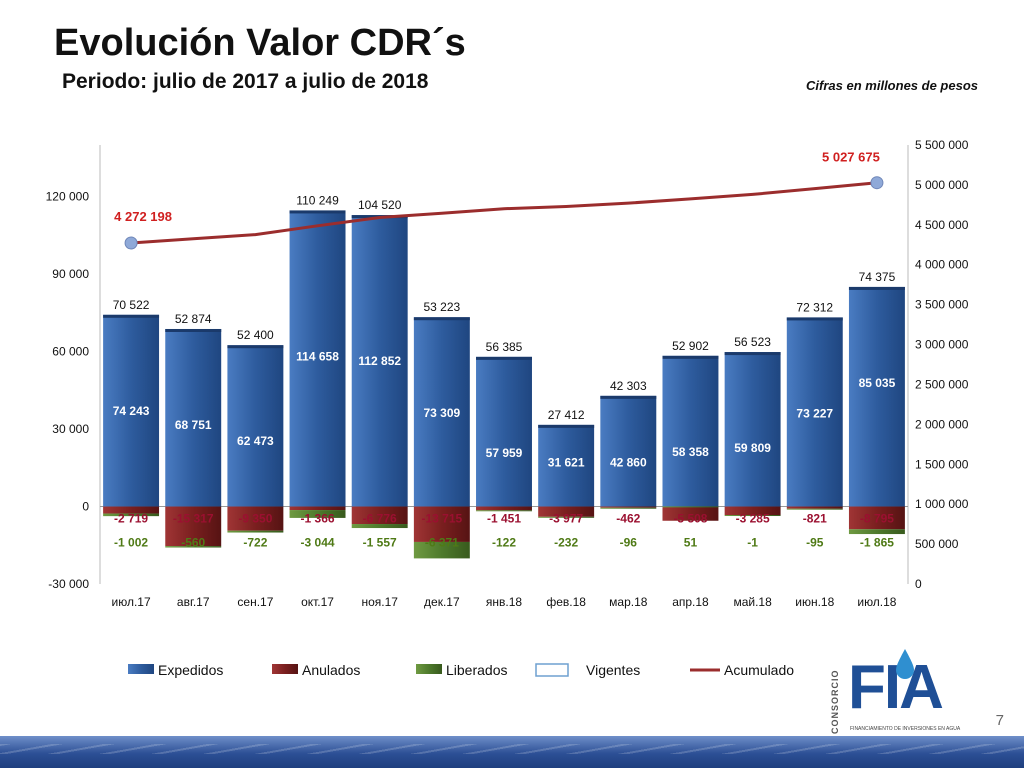 The image size is (1024, 768). What do you see at coordinates (942, 185) in the screenshot?
I see `right-tick-label: 5 000 000` at bounding box center [942, 185].